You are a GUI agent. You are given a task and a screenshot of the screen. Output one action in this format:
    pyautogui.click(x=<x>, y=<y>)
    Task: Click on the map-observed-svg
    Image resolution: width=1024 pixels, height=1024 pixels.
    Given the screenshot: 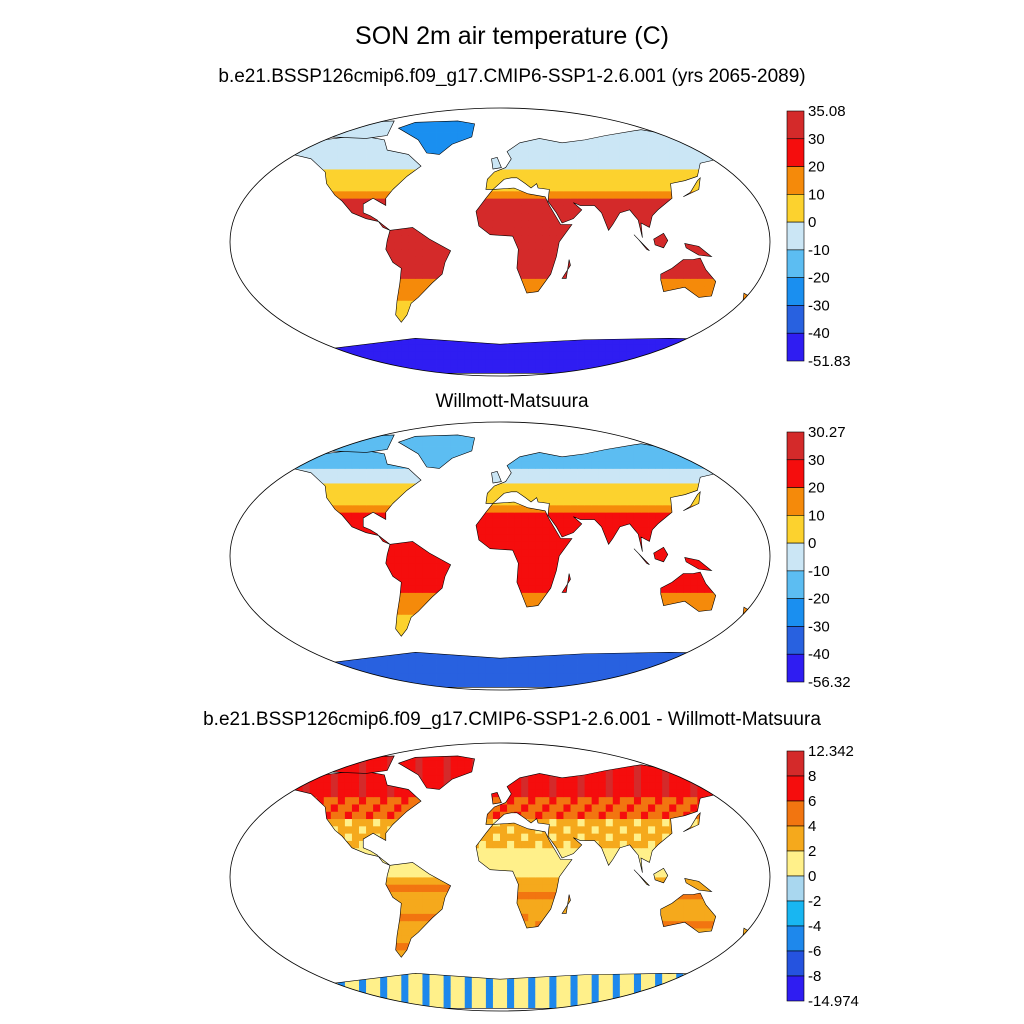 What is the action you would take?
    pyautogui.click(x=500, y=556)
    